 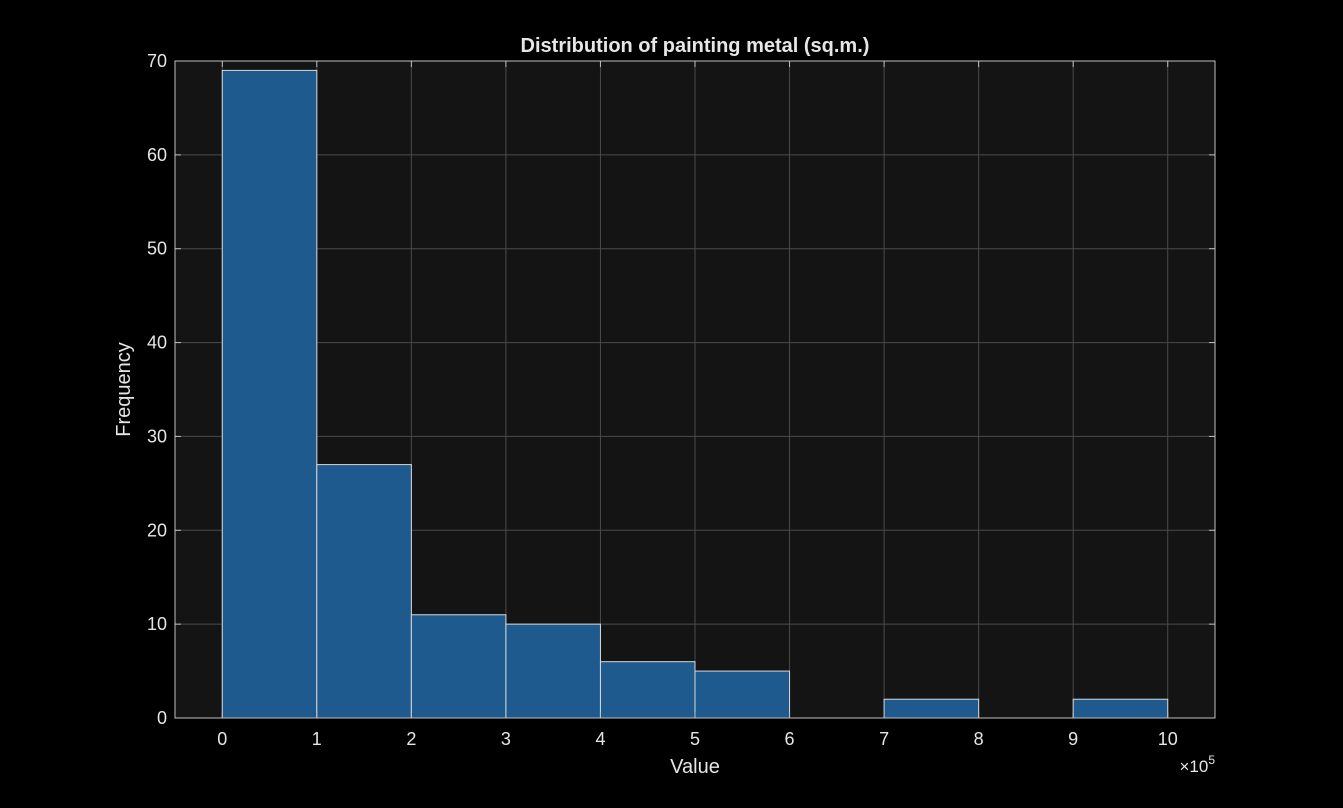 What do you see at coordinates (124, 389) in the screenshot?
I see `y-axis-label: Frequency` at bounding box center [124, 389].